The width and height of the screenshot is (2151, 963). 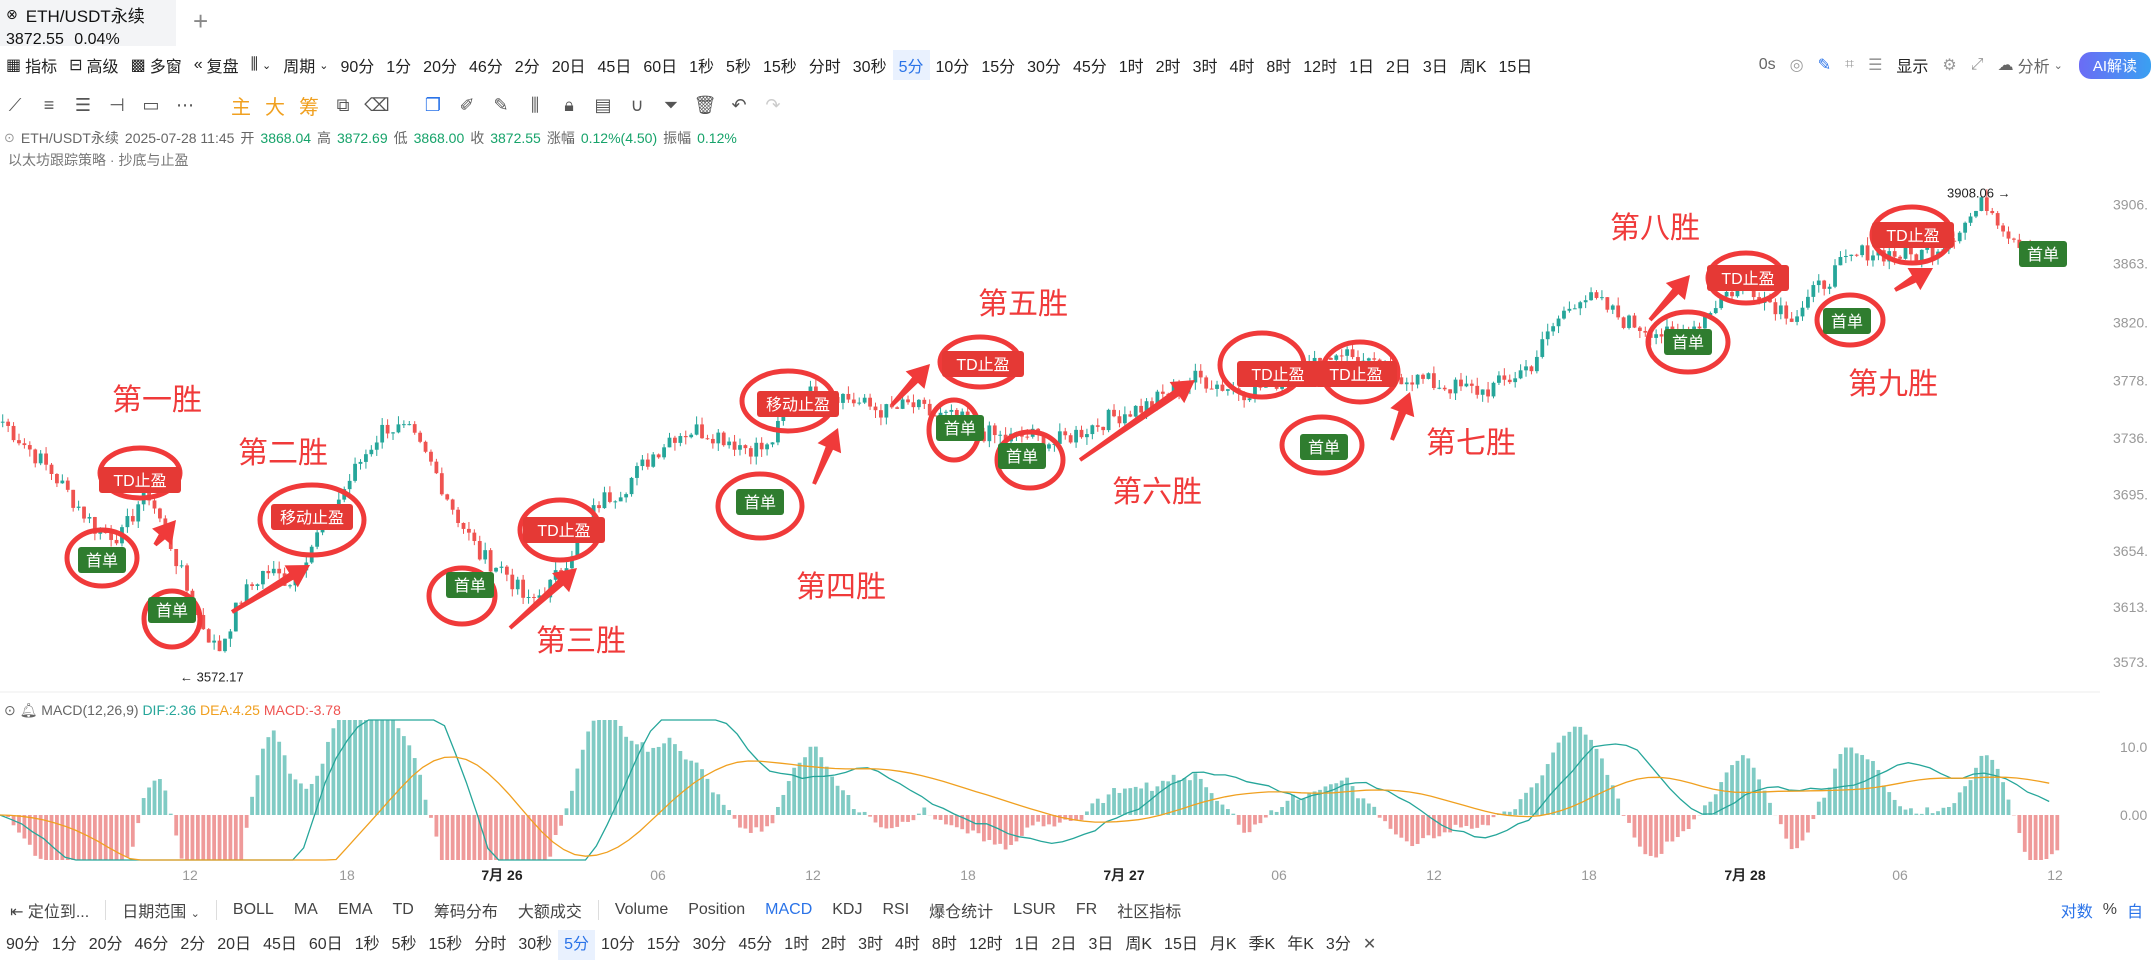 I want to click on advanced-button: ⊟ 高级, so click(x=93, y=65).